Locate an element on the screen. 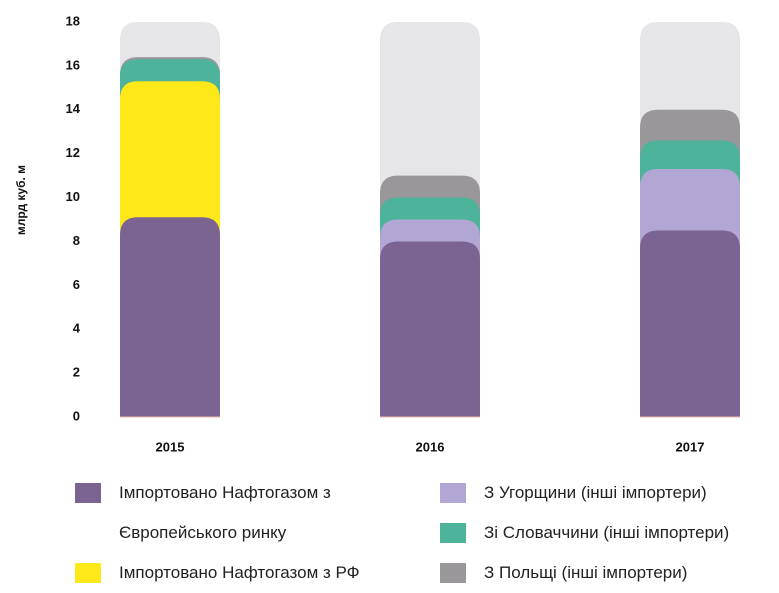 The width and height of the screenshot is (779, 593). legend-item: З Угорщини (інші імпортери) is located at coordinates (573, 493).